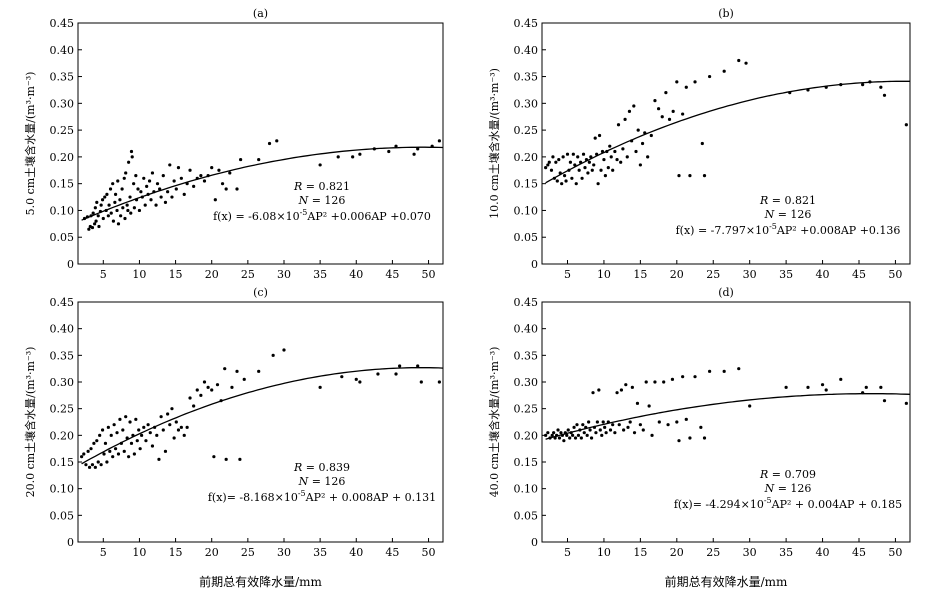 The height and width of the screenshot is (597, 932). What do you see at coordinates (494, 143) in the screenshot?
I see `y-axis-label: 10.0 cm土壤含水量/(m³·m⁻³)` at bounding box center [494, 143].